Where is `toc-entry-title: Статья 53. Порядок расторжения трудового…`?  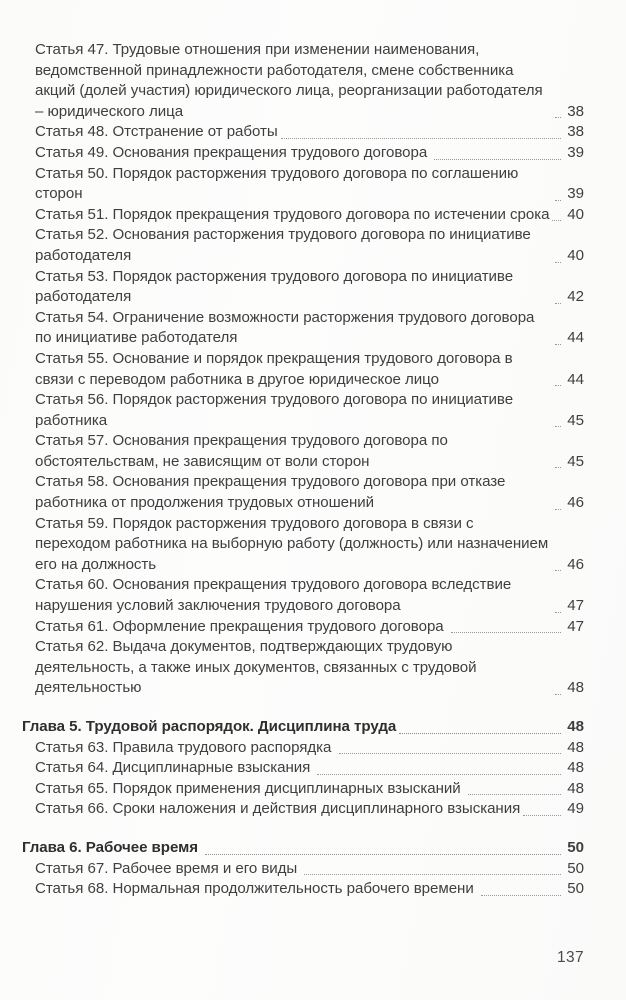
toc-entry-title: Статья 53. Порядок расторжения трудового… is located at coordinates (276, 286).